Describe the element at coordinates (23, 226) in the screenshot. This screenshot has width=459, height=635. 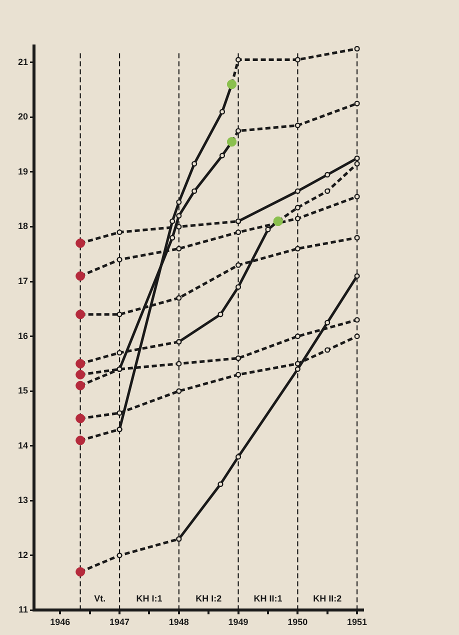
I see `y-tick-label: 18` at that location.